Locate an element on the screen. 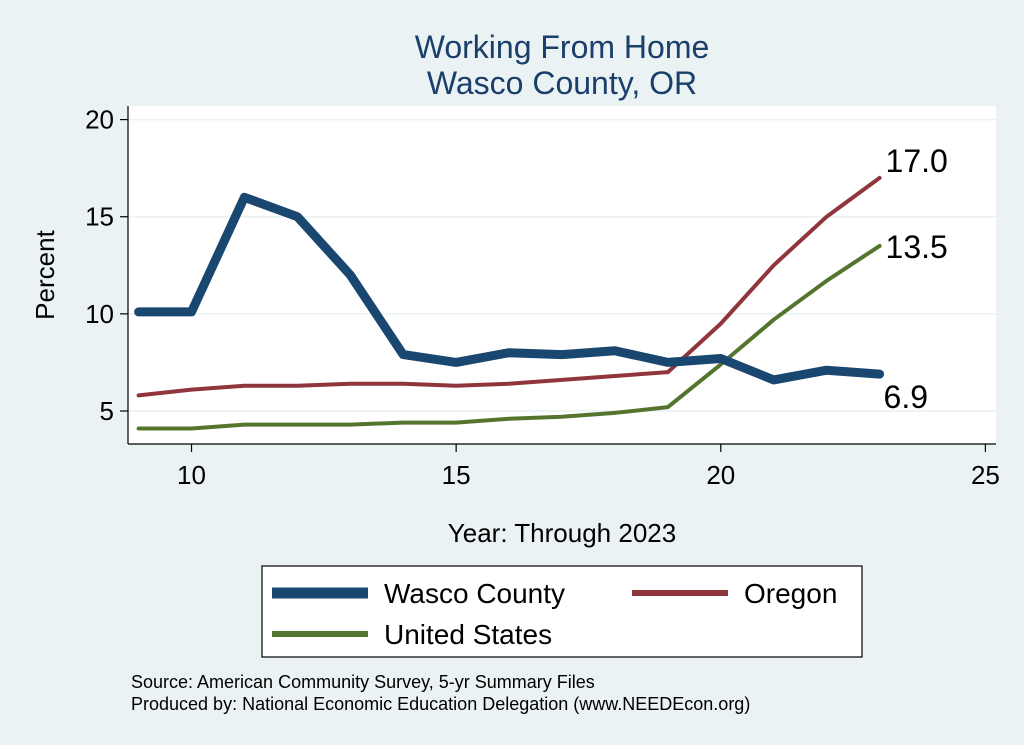 The width and height of the screenshot is (1024, 745). legend-label: Wasco County is located at coordinates (474, 593).